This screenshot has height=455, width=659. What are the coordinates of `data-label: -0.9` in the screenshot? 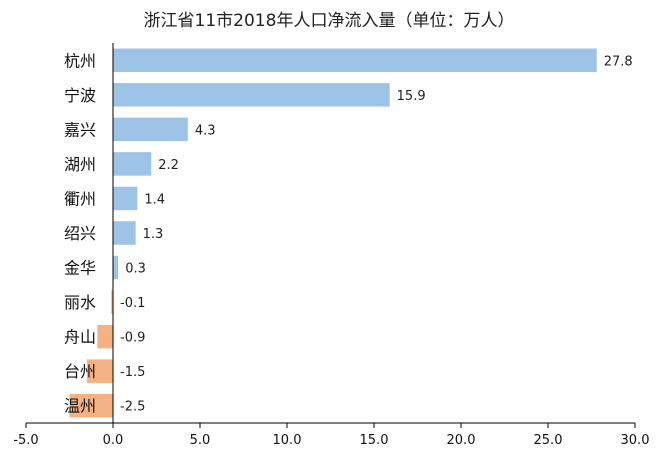 It's located at (132, 338).